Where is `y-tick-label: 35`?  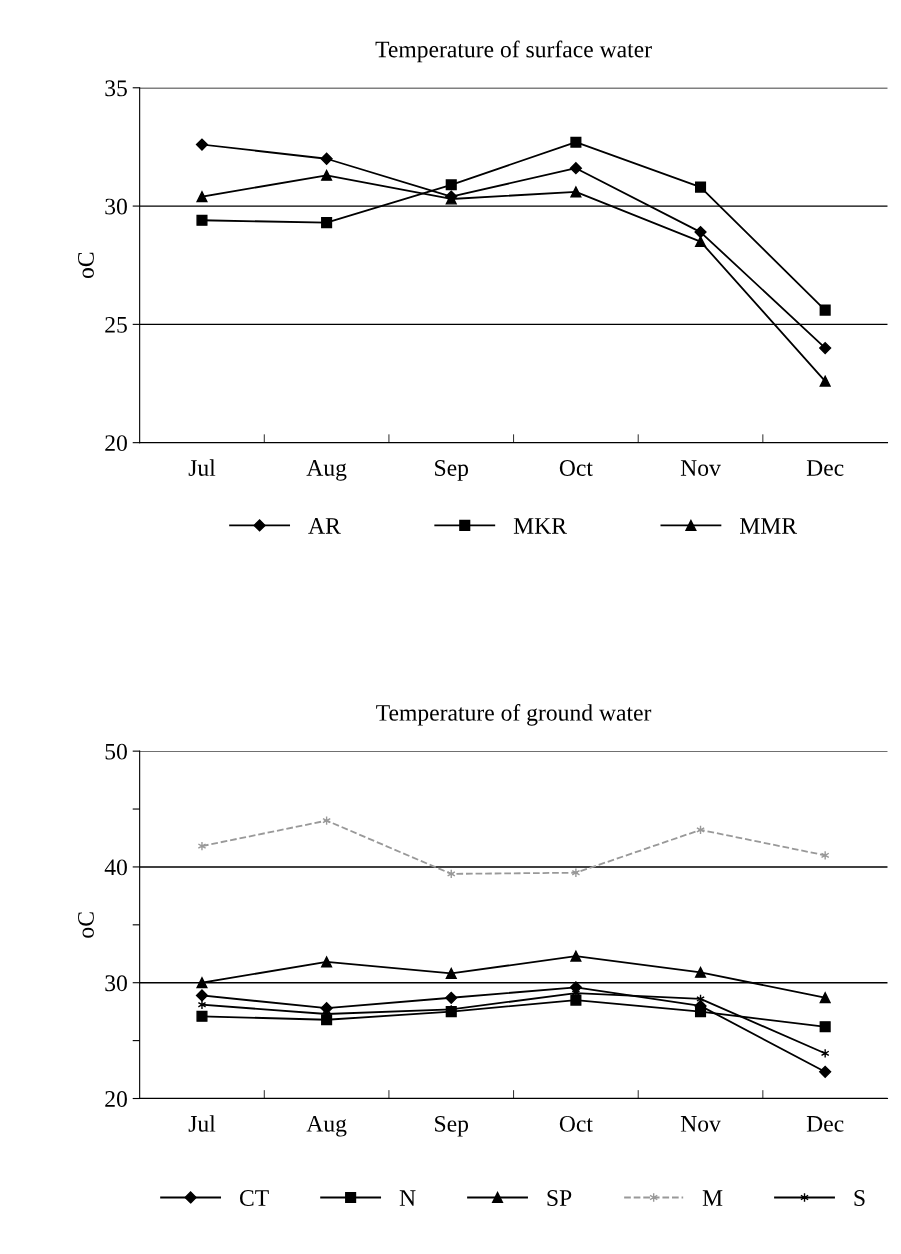 y-tick-label: 35 is located at coordinates (116, 88).